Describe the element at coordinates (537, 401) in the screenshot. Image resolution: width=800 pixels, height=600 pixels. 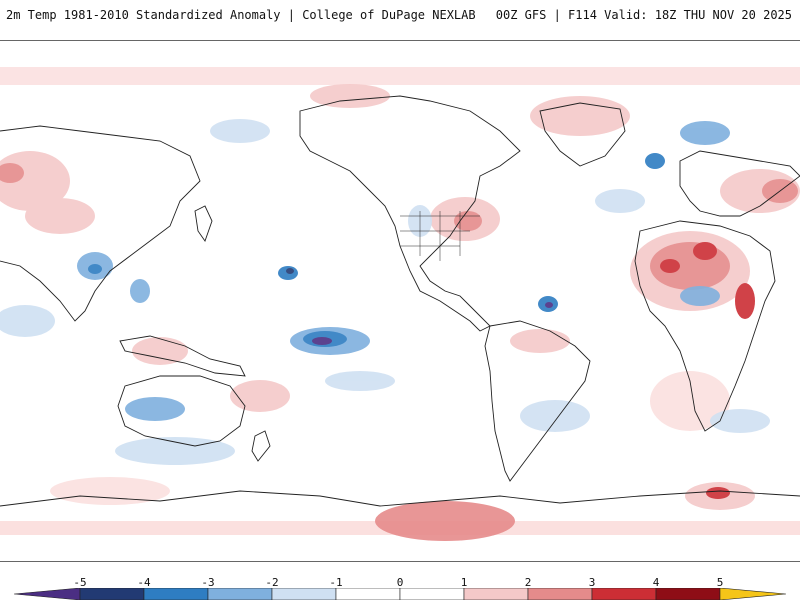
I see `south-america-outline` at that location.